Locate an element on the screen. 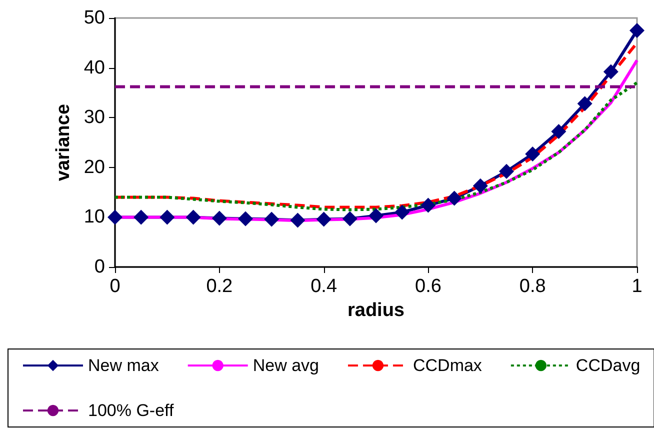  y-axis-title: variance is located at coordinates (63, 143).